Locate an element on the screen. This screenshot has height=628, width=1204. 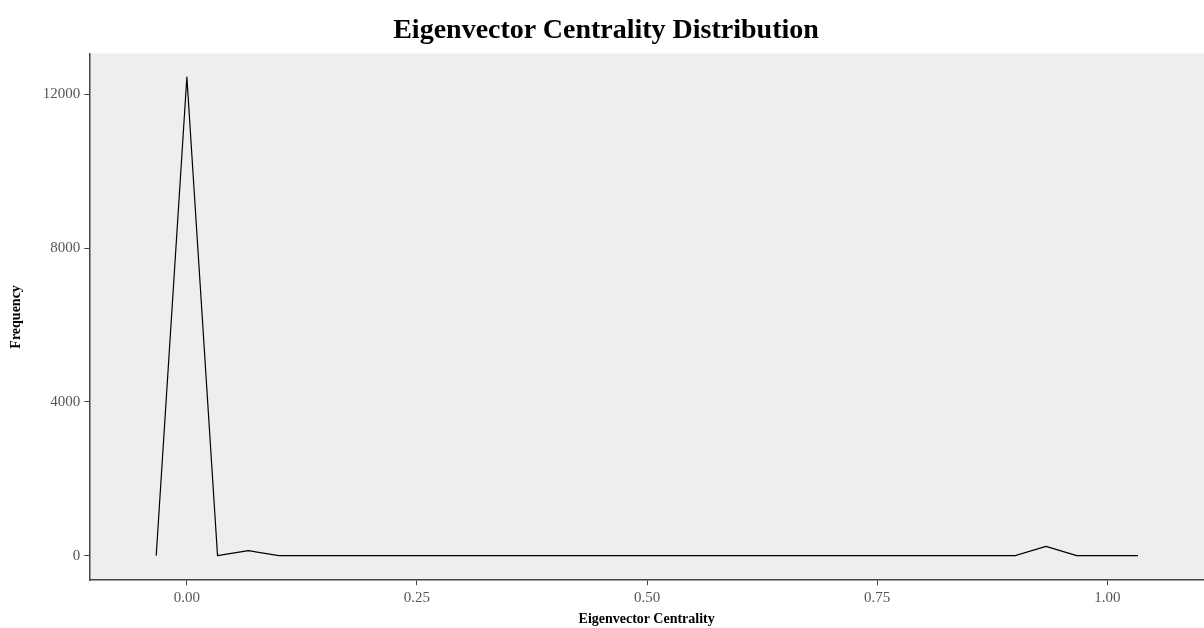
x-tick-label: 1.00 is located at coordinates (1107, 597).